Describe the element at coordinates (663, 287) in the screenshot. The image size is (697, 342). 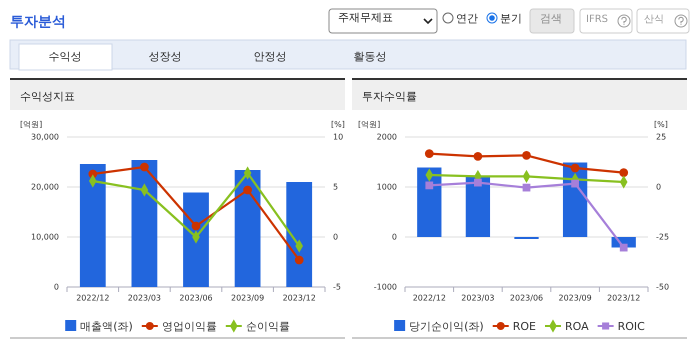
I see `y2-tick-label: -50` at that location.